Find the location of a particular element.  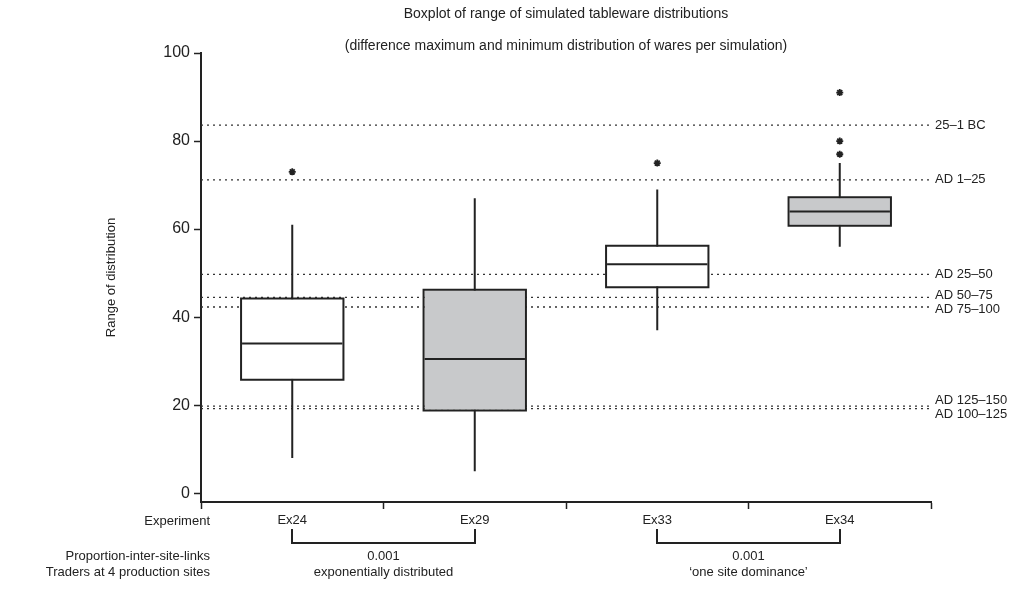

x-tick-label: Ex29 is located at coordinates (474, 520).